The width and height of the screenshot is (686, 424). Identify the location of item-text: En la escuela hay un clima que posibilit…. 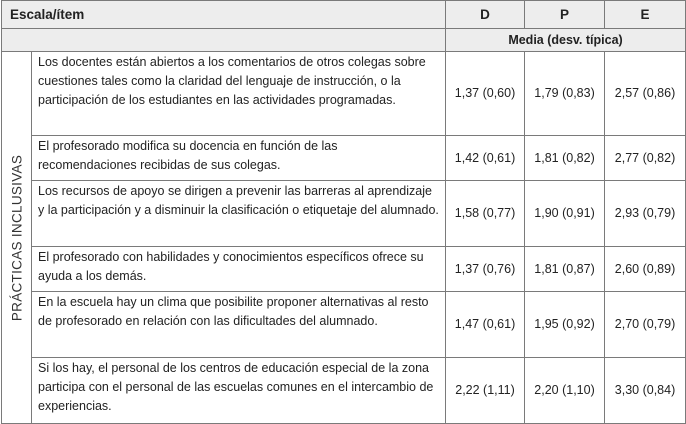
(238, 324).